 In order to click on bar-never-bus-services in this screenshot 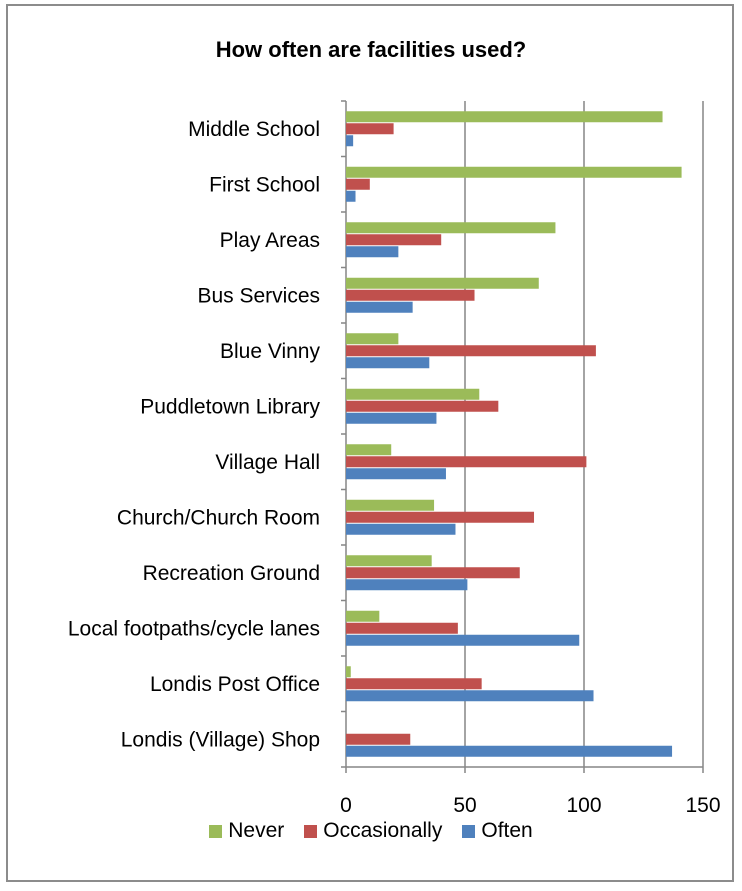, I will do `click(442, 283)`.